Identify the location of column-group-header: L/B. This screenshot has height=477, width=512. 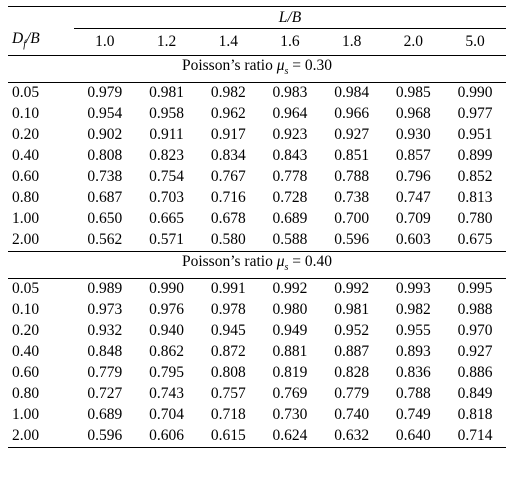
(290, 17).